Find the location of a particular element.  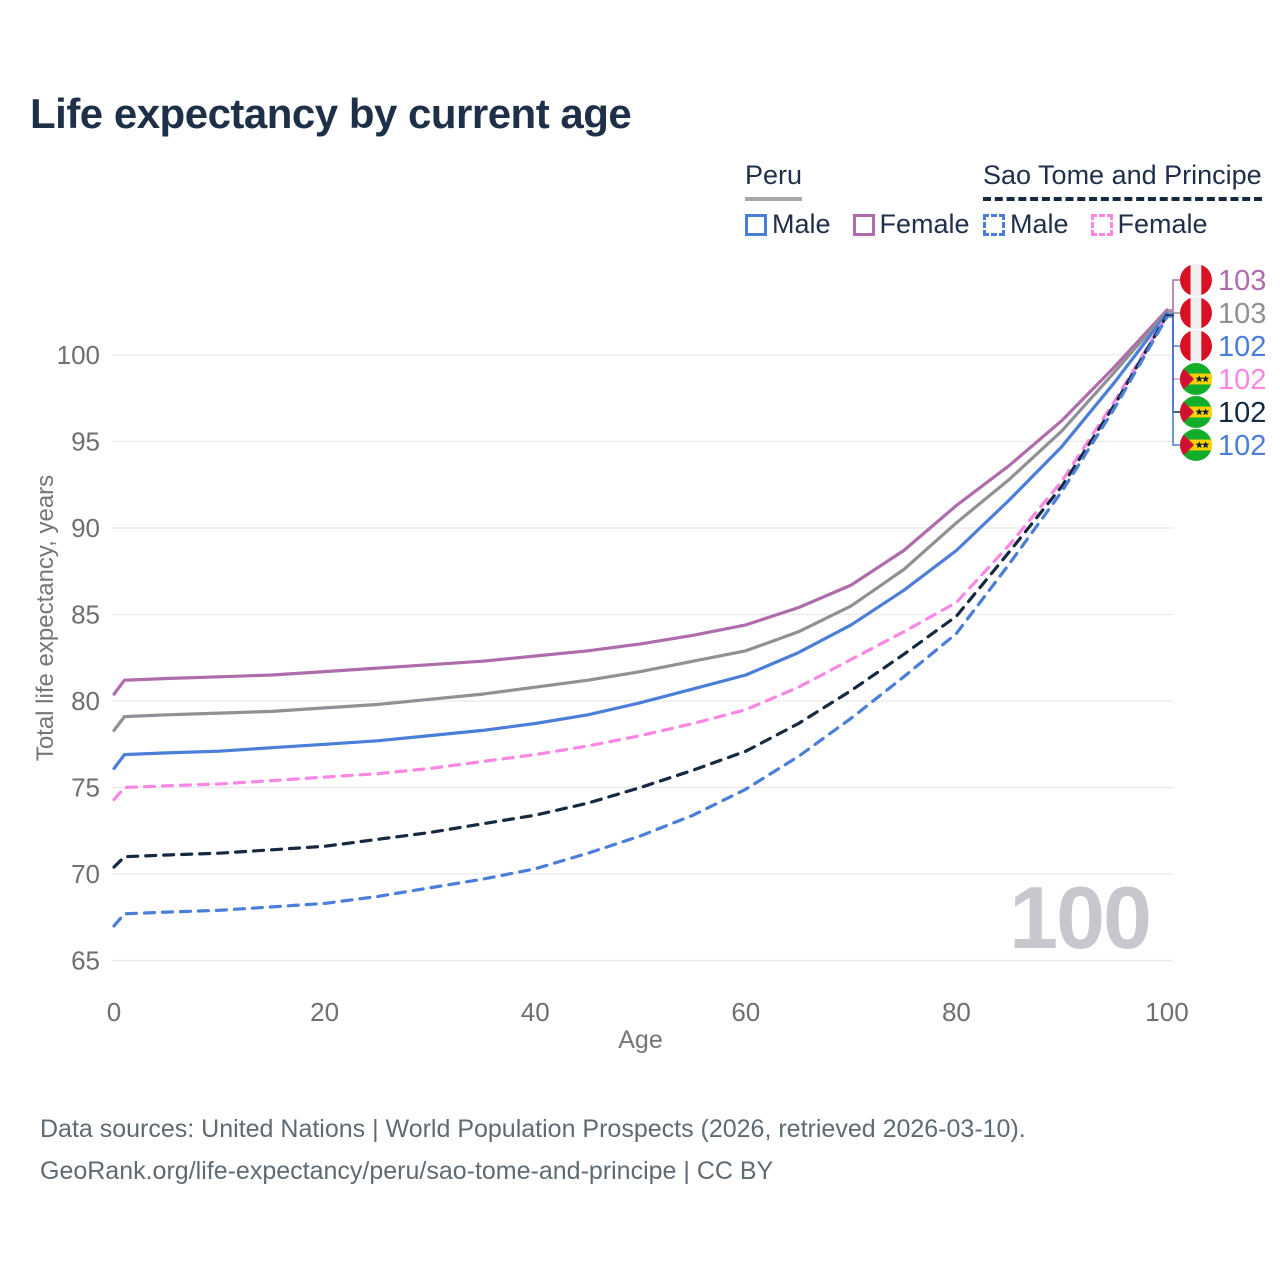

y-tick-100: 100 is located at coordinates (78, 355).